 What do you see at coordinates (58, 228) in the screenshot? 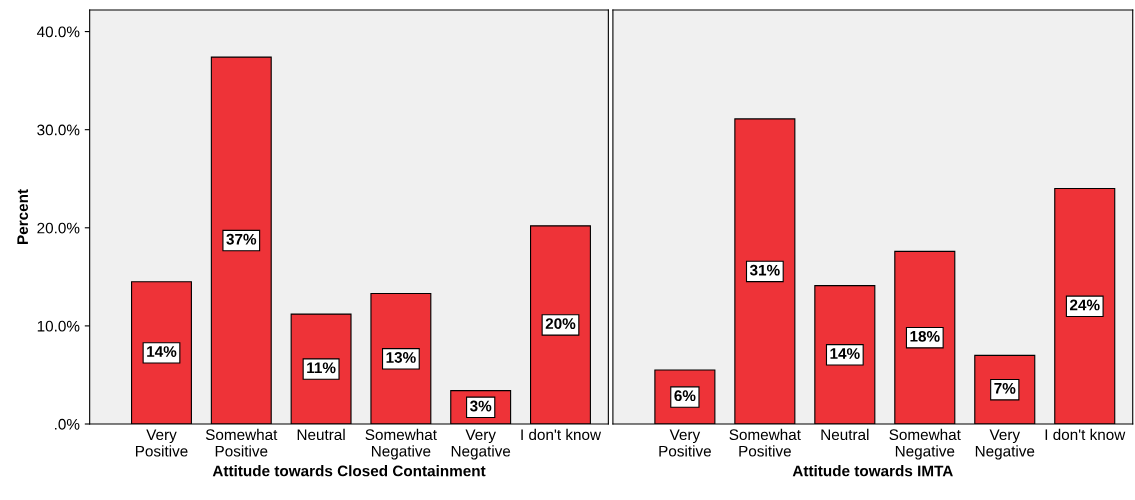
I see `y-tick-label: 20.0%` at bounding box center [58, 228].